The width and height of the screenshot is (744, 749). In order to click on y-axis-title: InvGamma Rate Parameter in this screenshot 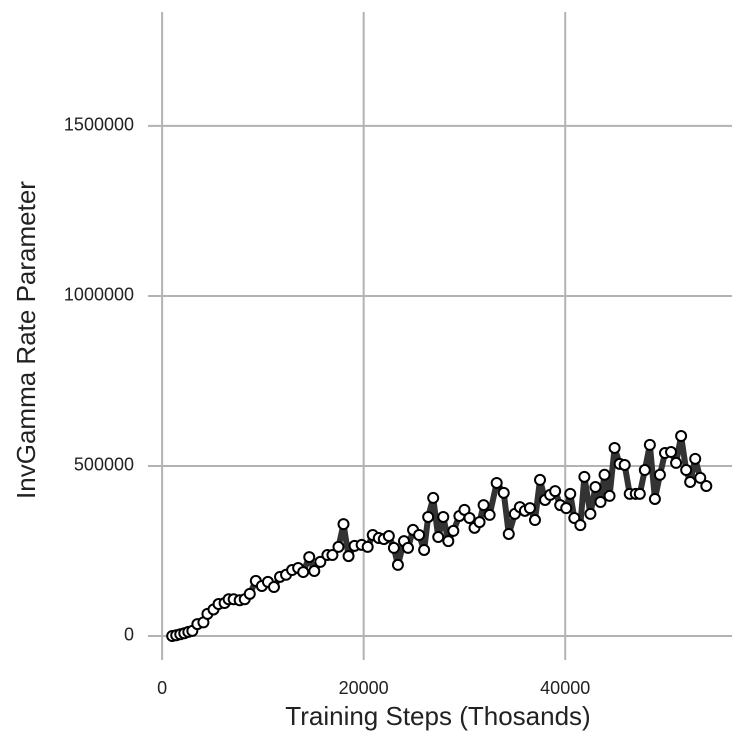, I will do `click(26, 340)`.